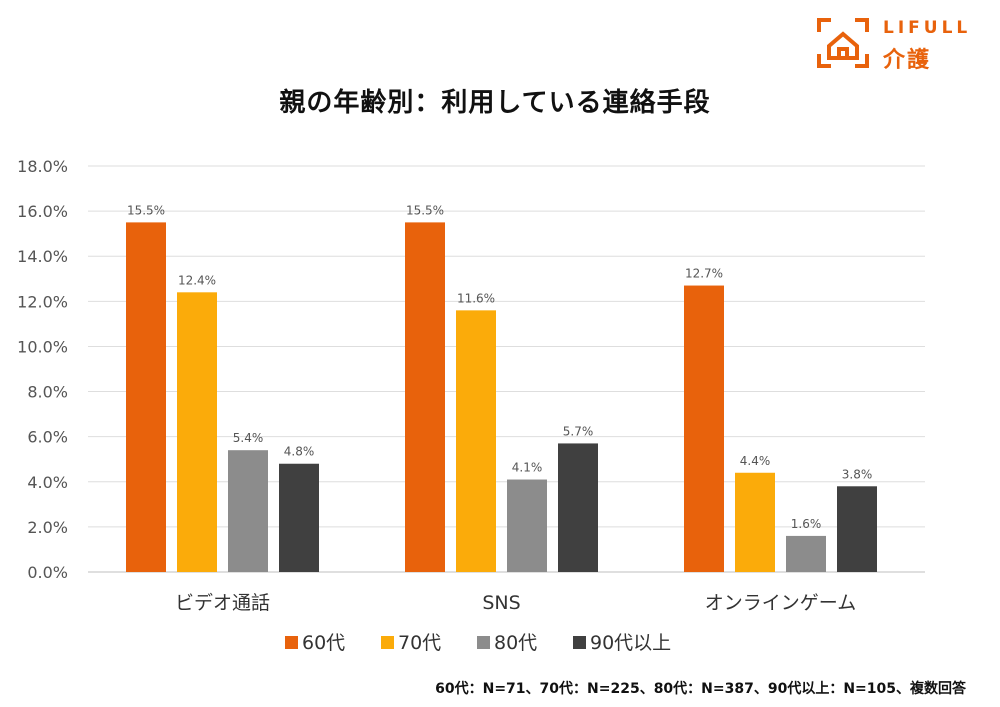  What do you see at coordinates (843, 43) in the screenshot?
I see `house-bracket-icon` at bounding box center [843, 43].